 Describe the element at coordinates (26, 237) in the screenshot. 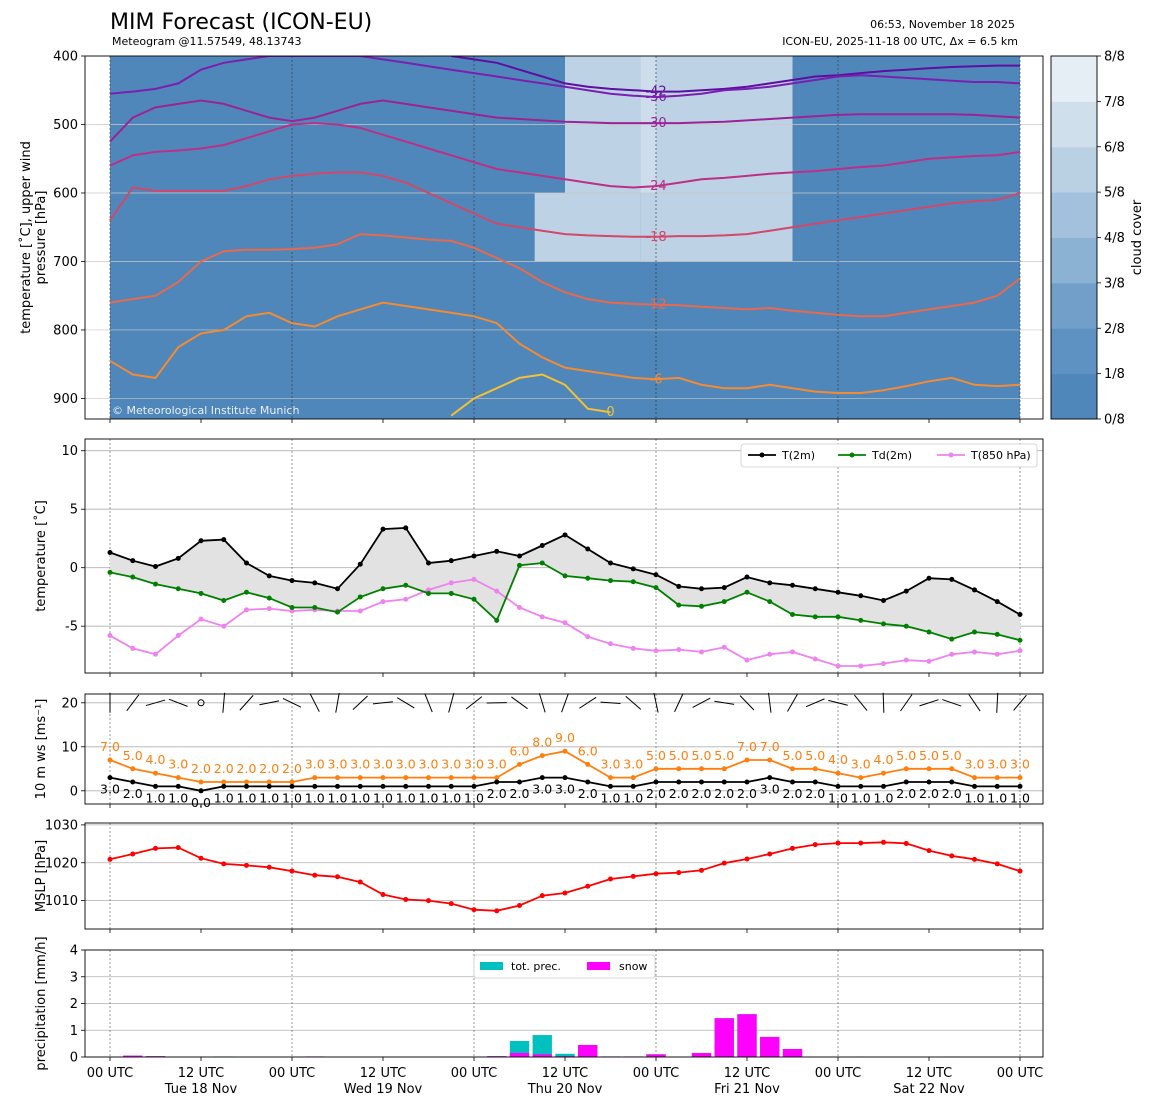

I see `upper-ylabel-line: temperature [˚C], upper wind` at that location.